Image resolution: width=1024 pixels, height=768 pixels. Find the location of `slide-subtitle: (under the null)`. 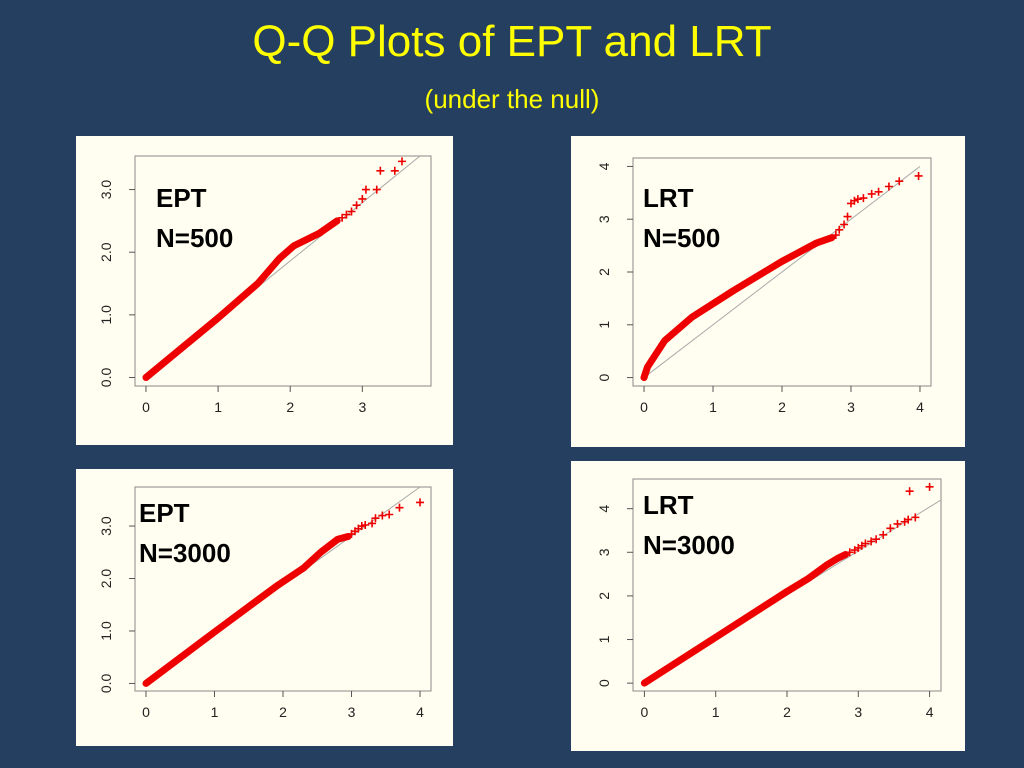

slide-subtitle: (under the null) is located at coordinates (512, 99).